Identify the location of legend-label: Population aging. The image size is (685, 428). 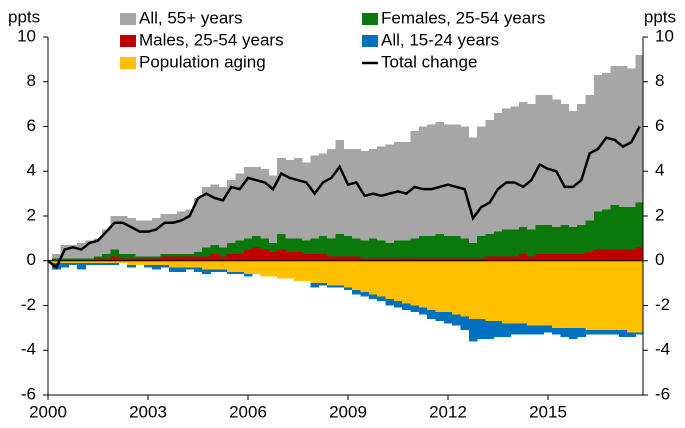
(202, 61).